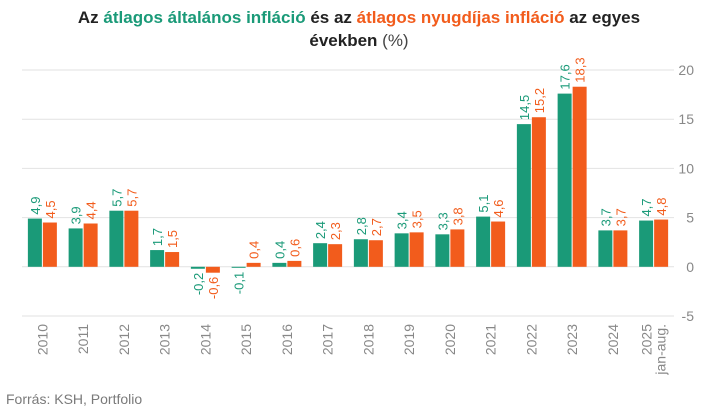 This screenshot has height=415, width=718. Describe the element at coordinates (124, 339) in the screenshot. I see `x-tick-label: 2012` at that location.